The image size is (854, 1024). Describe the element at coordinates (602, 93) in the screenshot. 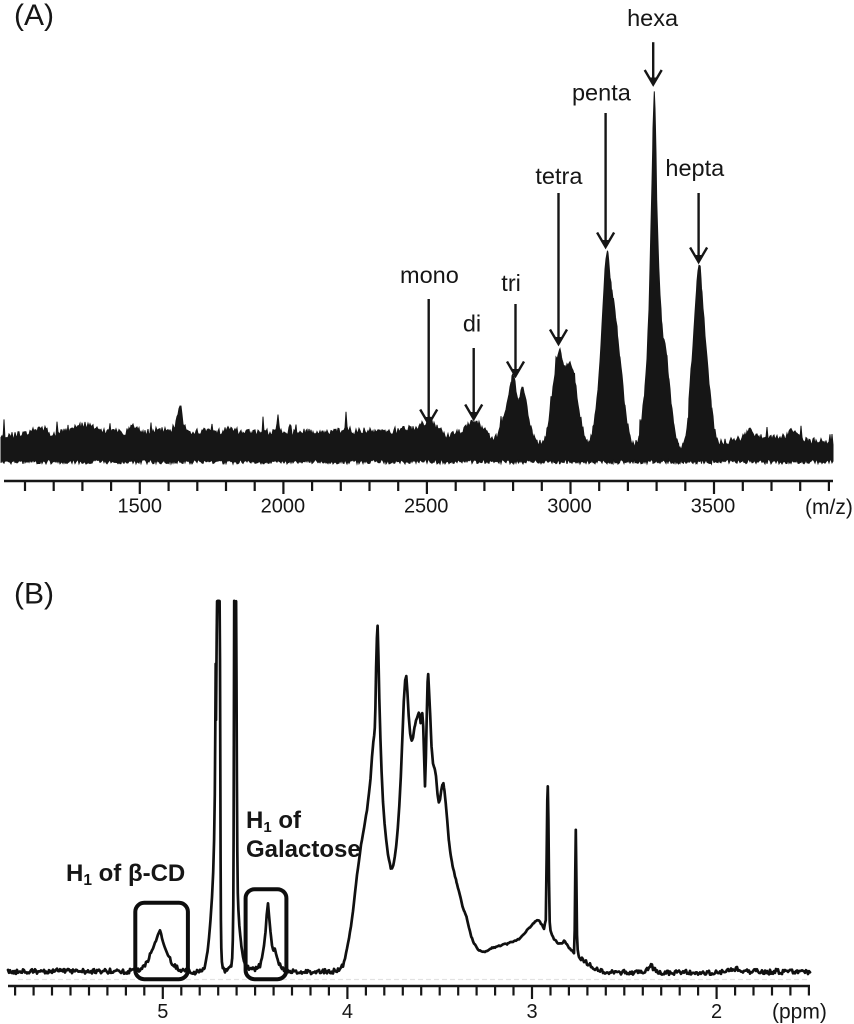

I see `svg-text: penta` at that location.